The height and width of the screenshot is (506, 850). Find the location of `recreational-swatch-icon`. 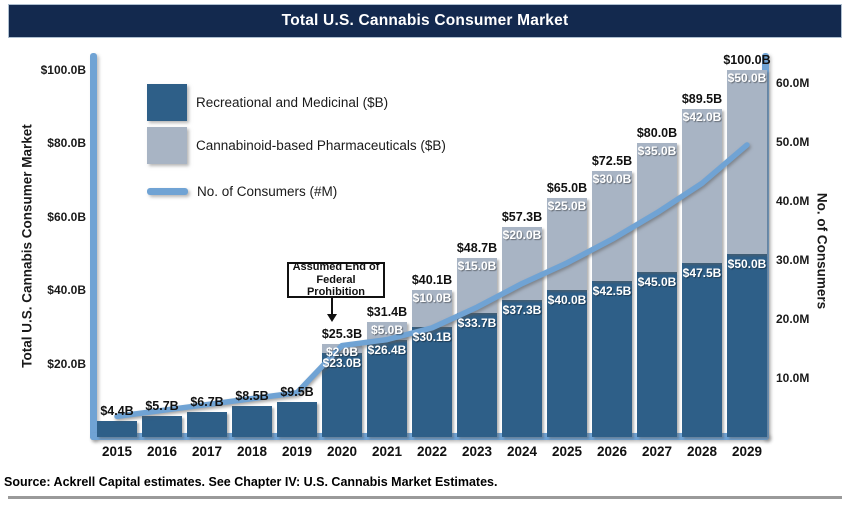

recreational-swatch-icon is located at coordinates (167, 102).